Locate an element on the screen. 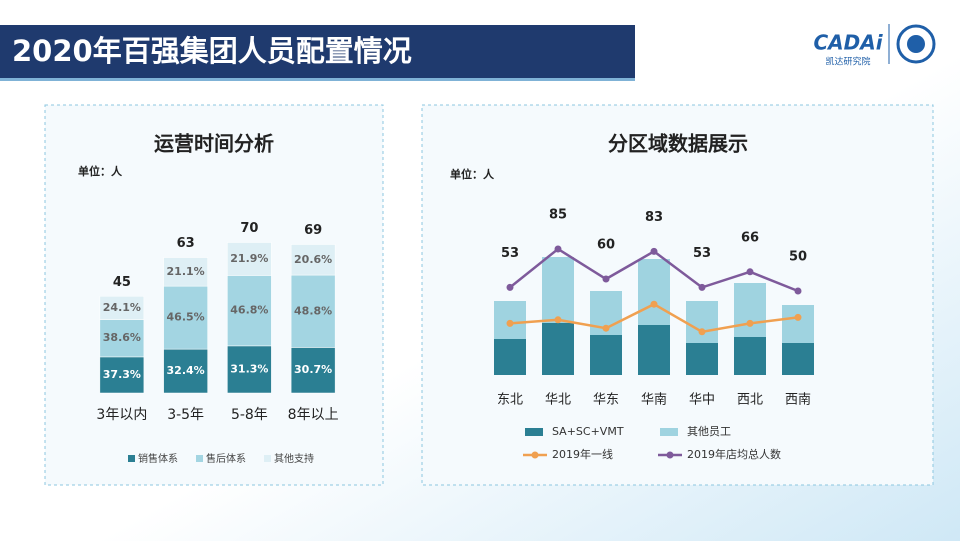  logo: CADAi is located at coordinates (848, 43).